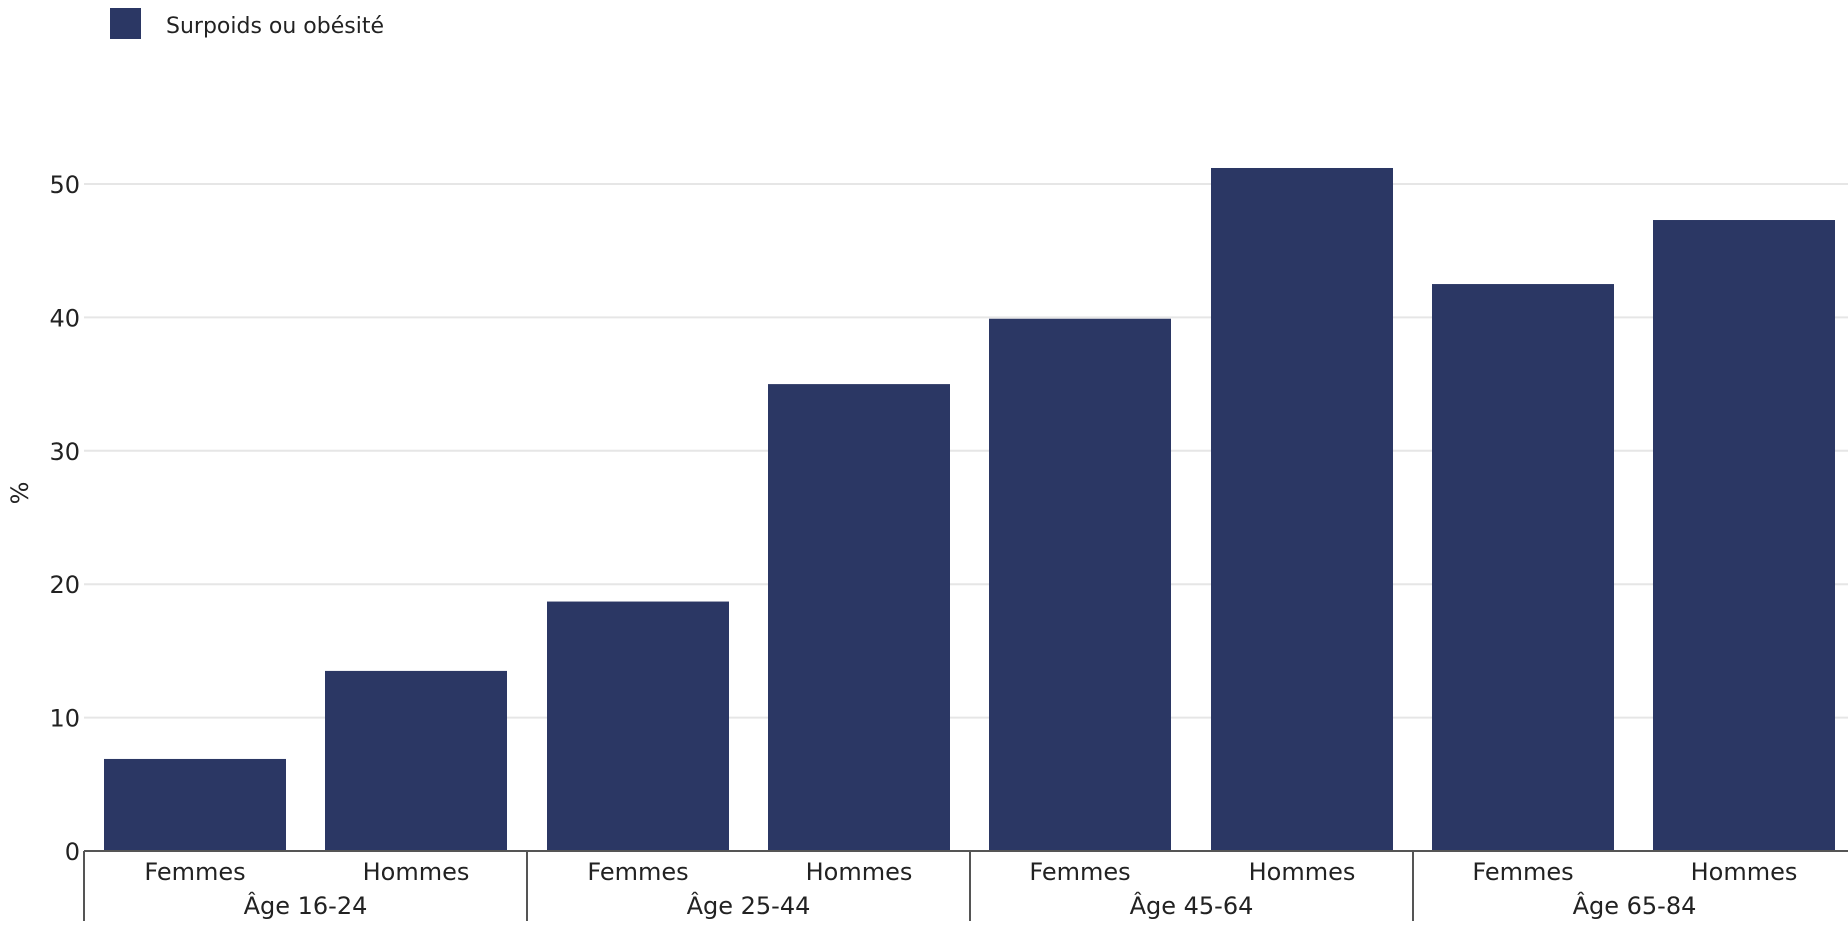 The image size is (1848, 929). Describe the element at coordinates (125, 23) in the screenshot. I see `legend-swatch` at that location.